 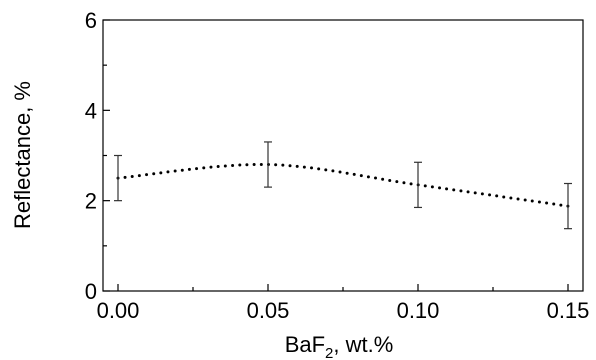 I want to click on y-tick-label: 4, so click(x=91, y=110).